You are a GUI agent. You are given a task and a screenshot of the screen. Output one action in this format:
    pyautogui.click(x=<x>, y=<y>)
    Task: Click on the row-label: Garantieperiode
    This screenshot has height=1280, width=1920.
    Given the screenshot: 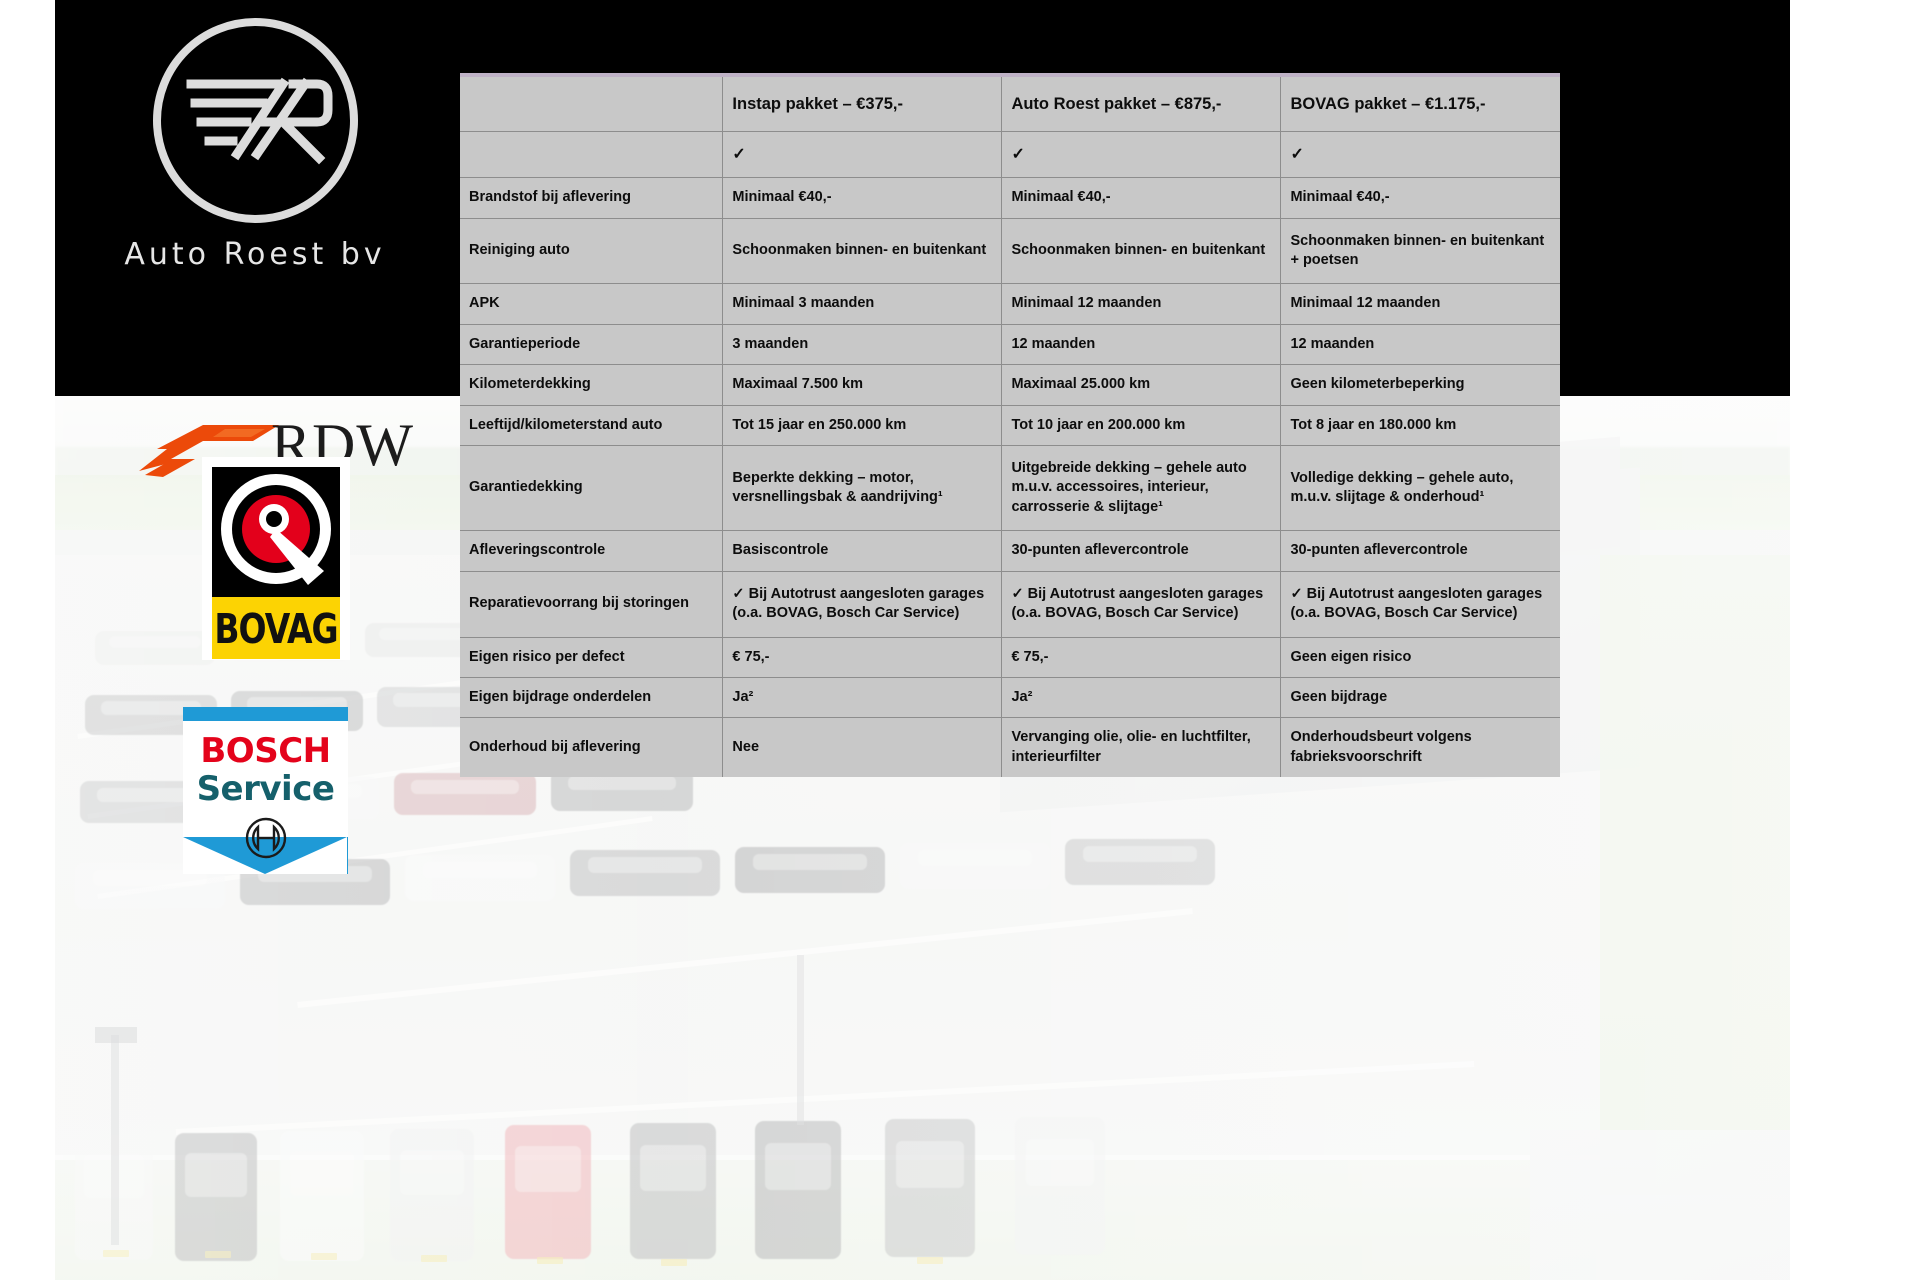 What is the action you would take?
    pyautogui.click(x=592, y=345)
    